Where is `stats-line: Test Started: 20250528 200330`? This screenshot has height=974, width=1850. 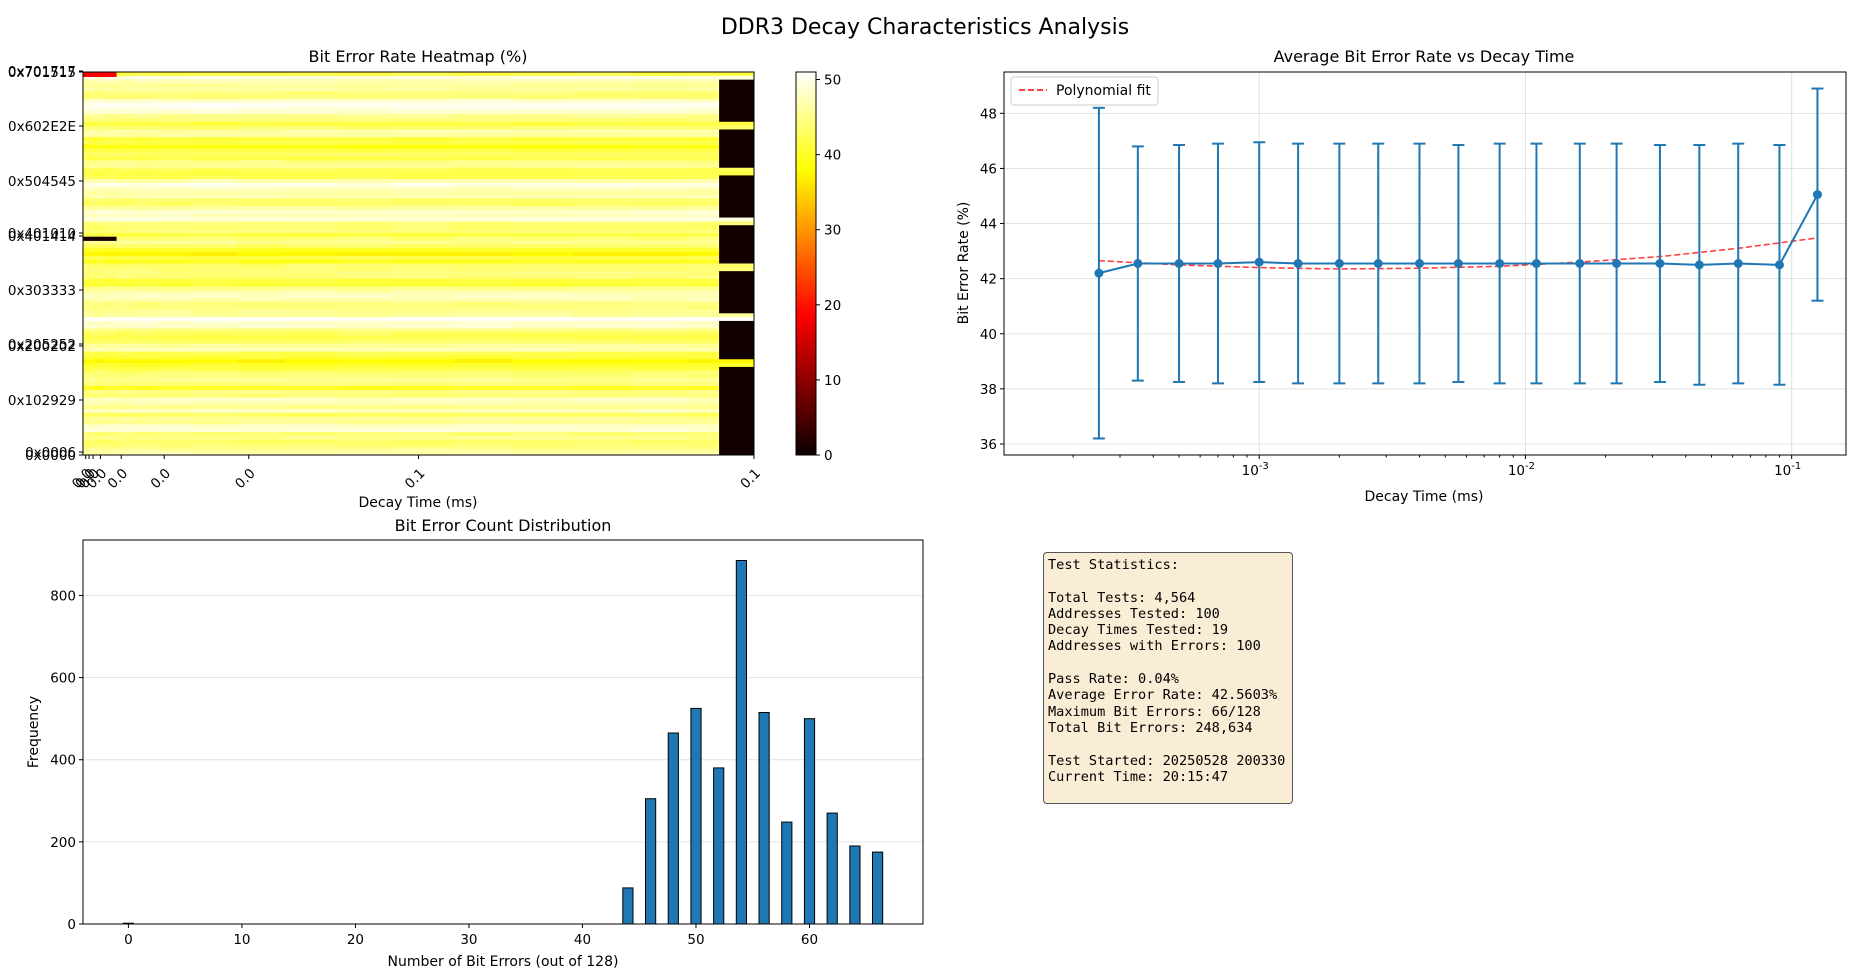 stats-line: Test Started: 20250528 200330 is located at coordinates (1167, 760).